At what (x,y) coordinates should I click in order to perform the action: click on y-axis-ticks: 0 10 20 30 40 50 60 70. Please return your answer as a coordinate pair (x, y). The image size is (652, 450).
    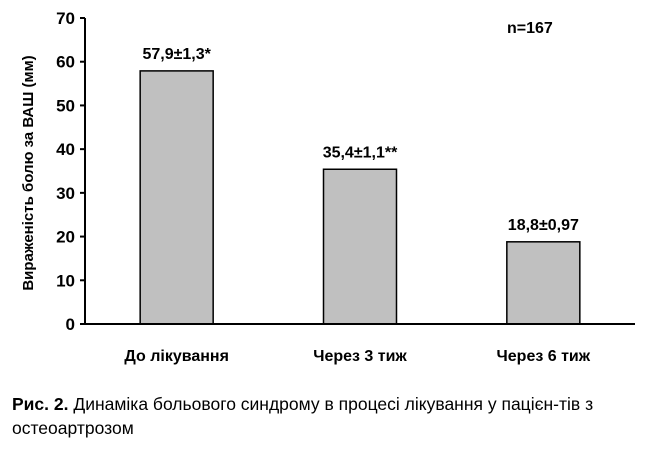
    Looking at the image, I should click on (70, 171).